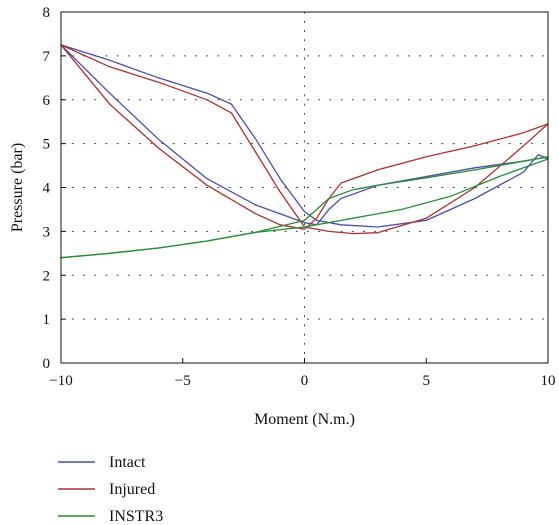  I want to click on y-tick-label: 4, so click(47, 189).